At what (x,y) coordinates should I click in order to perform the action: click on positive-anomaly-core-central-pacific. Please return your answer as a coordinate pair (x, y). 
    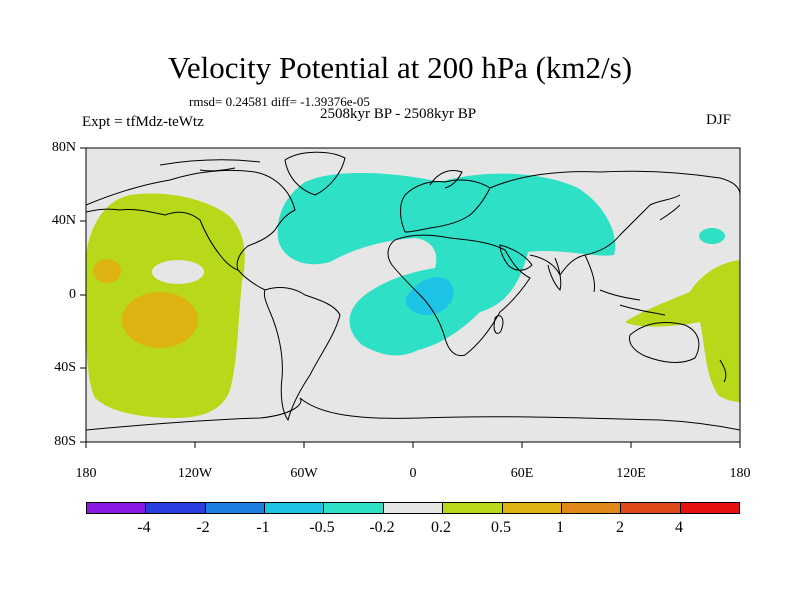
    Looking at the image, I should click on (160, 320).